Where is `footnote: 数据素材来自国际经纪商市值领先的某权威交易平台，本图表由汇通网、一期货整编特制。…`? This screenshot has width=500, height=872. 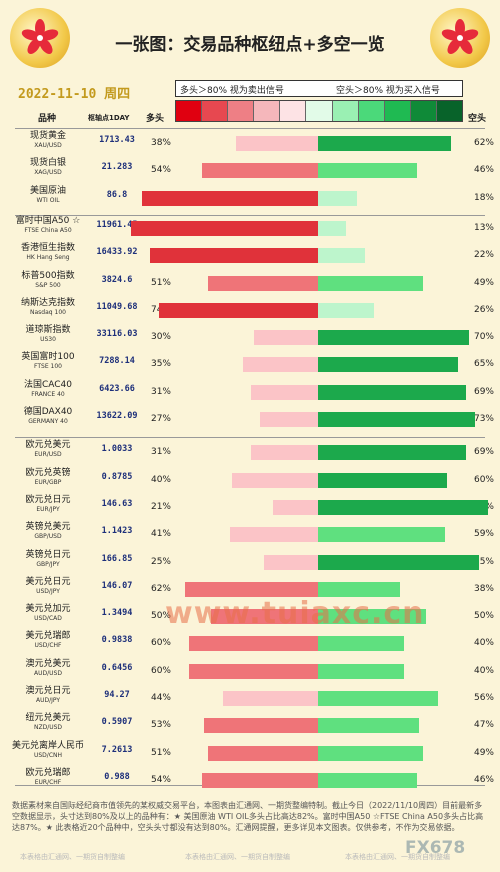 footnote: 数据素材来自国际经纪商市值领先的某权威交易平台，本图表由汇通网、一期货整编特制。… is located at coordinates (248, 816).